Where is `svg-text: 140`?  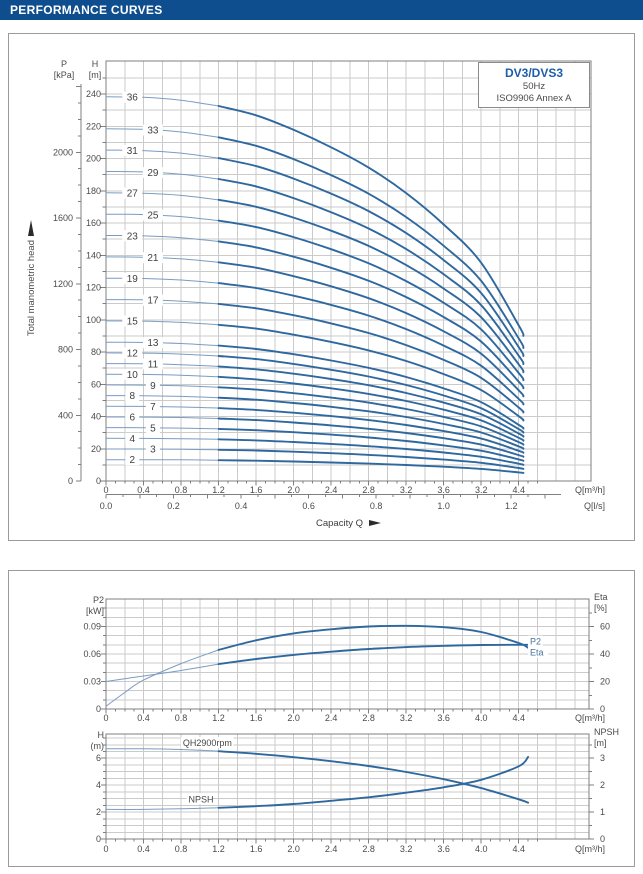 svg-text: 140 is located at coordinates (93, 255).